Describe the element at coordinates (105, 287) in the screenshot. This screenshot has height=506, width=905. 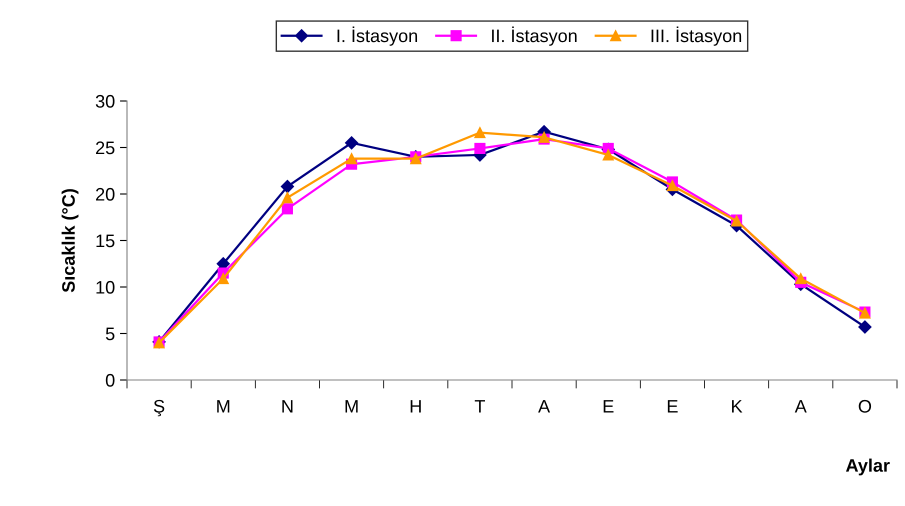
I see `y-tick-label: 10` at that location.